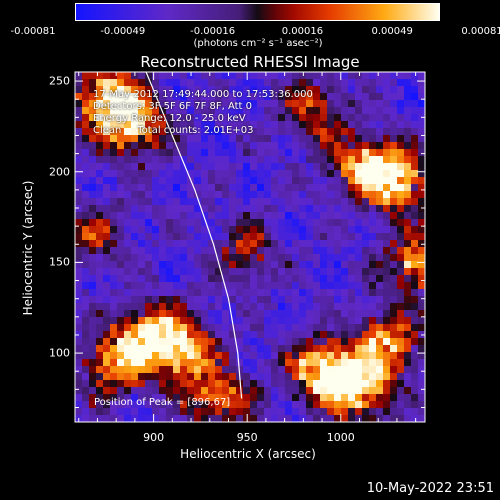  What do you see at coordinates (203, 94) in the screenshot?
I see `info-time-range: 17-May-2012 17:49:44.000 to 17:53:36.000` at bounding box center [203, 94].